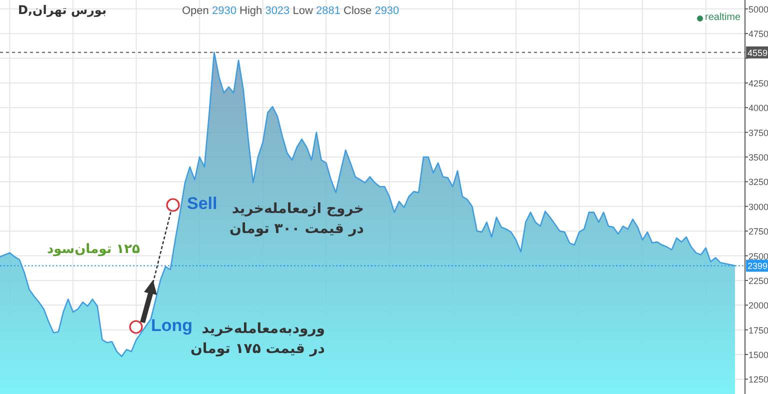 The height and width of the screenshot is (394, 768). I want to click on annotation: در قیمت ۱۷۵ تومان, so click(257, 349).